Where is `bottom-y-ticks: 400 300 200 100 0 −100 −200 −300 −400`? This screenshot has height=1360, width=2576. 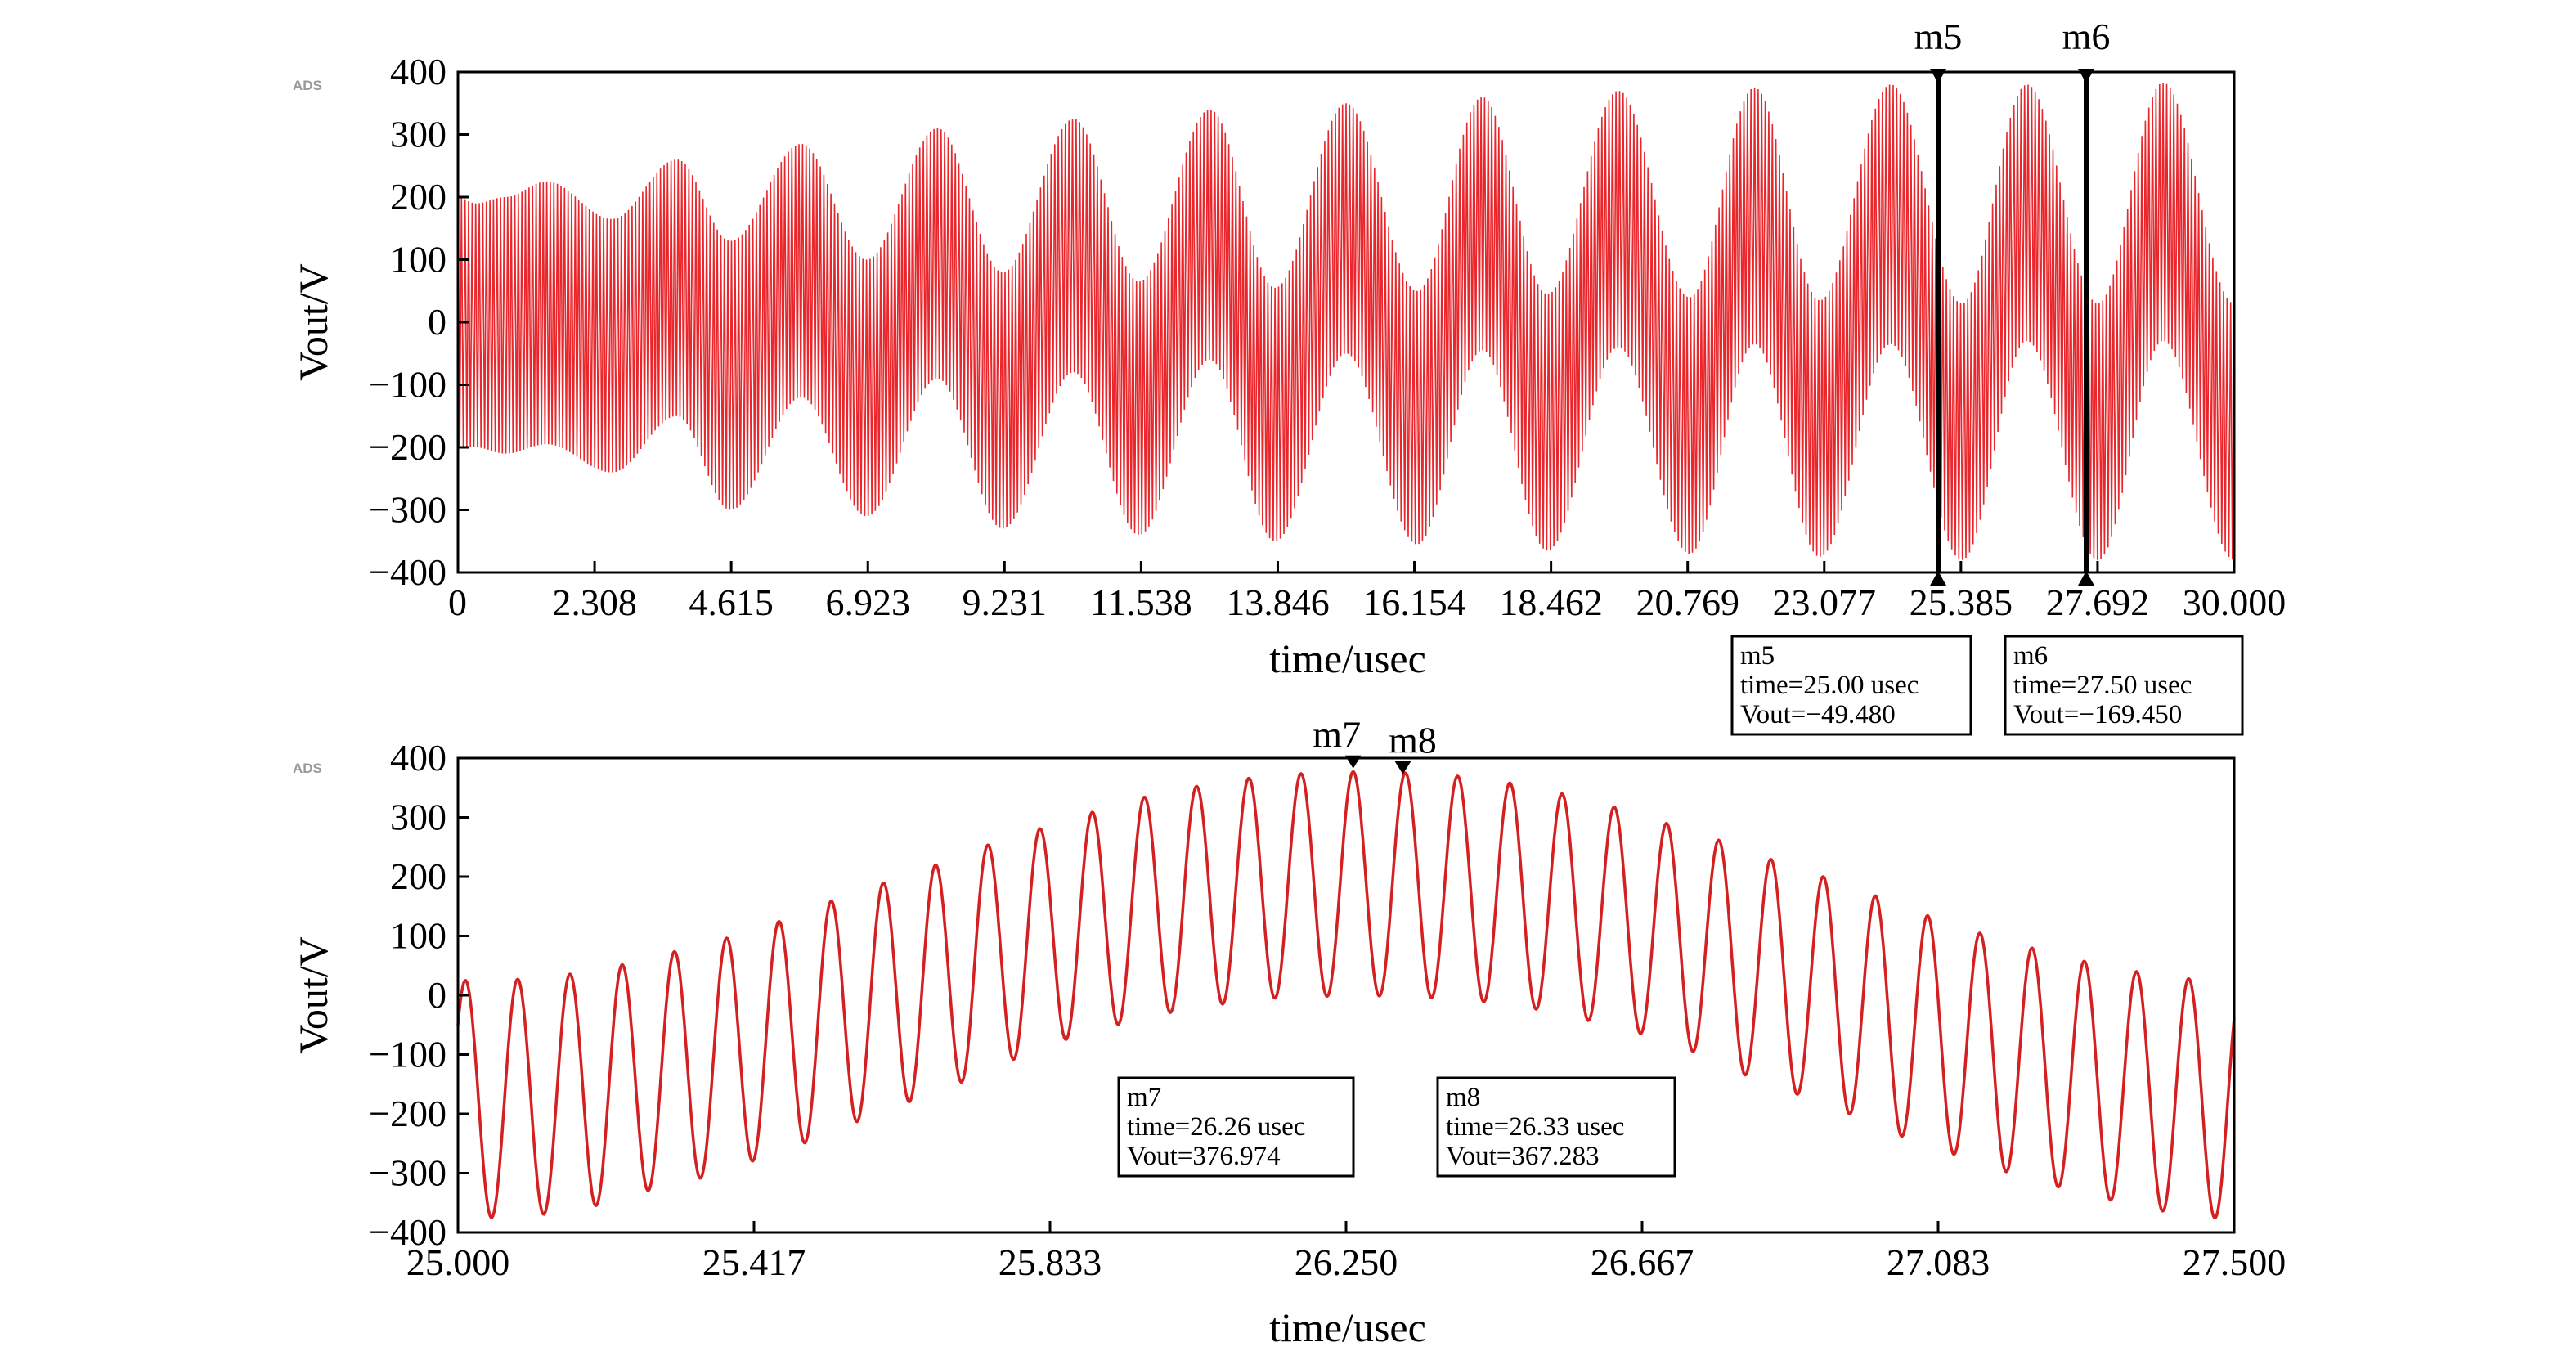
bottom-y-ticks: 400 300 200 100 0 −100 −200 −300 −400 is located at coordinates (419, 995).